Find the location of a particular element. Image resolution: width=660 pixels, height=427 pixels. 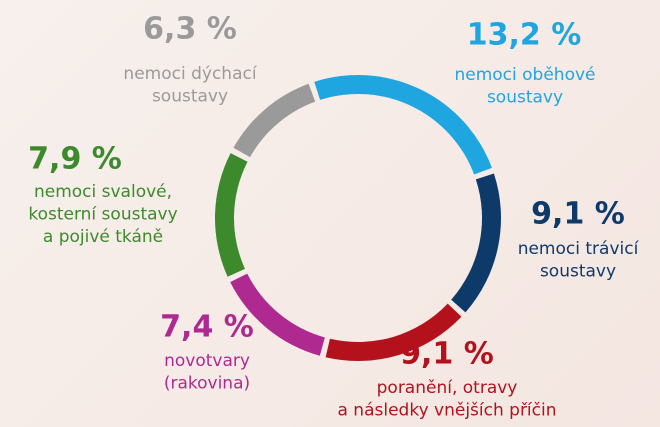

category-label: novotvary is located at coordinates (207, 361).